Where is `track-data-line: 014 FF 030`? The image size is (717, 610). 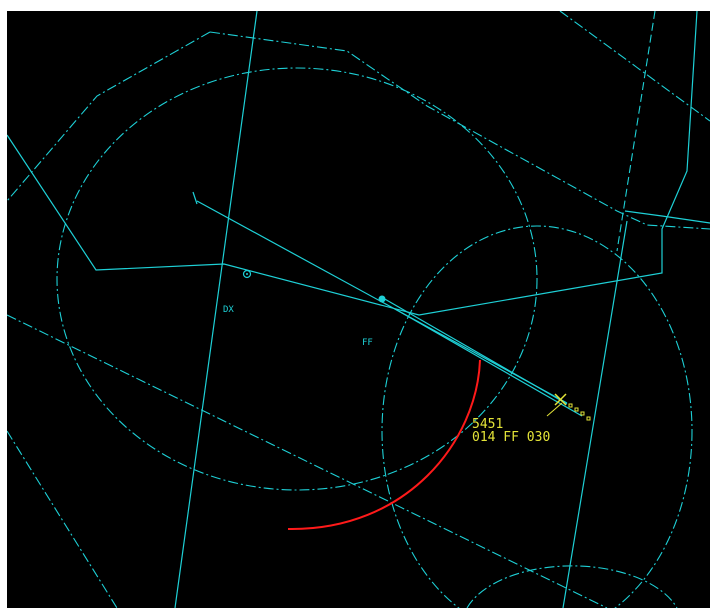
track-data-line: 014 FF 030 is located at coordinates (511, 437).